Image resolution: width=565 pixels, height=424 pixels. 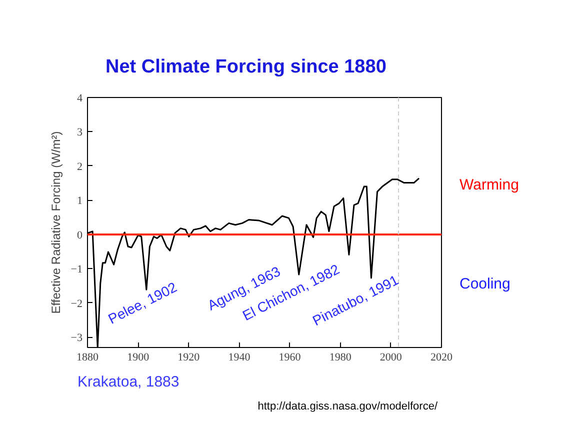 What do you see at coordinates (348, 406) in the screenshot?
I see `text: http://data.giss.nasa.gov/modelforce/` at bounding box center [348, 406].